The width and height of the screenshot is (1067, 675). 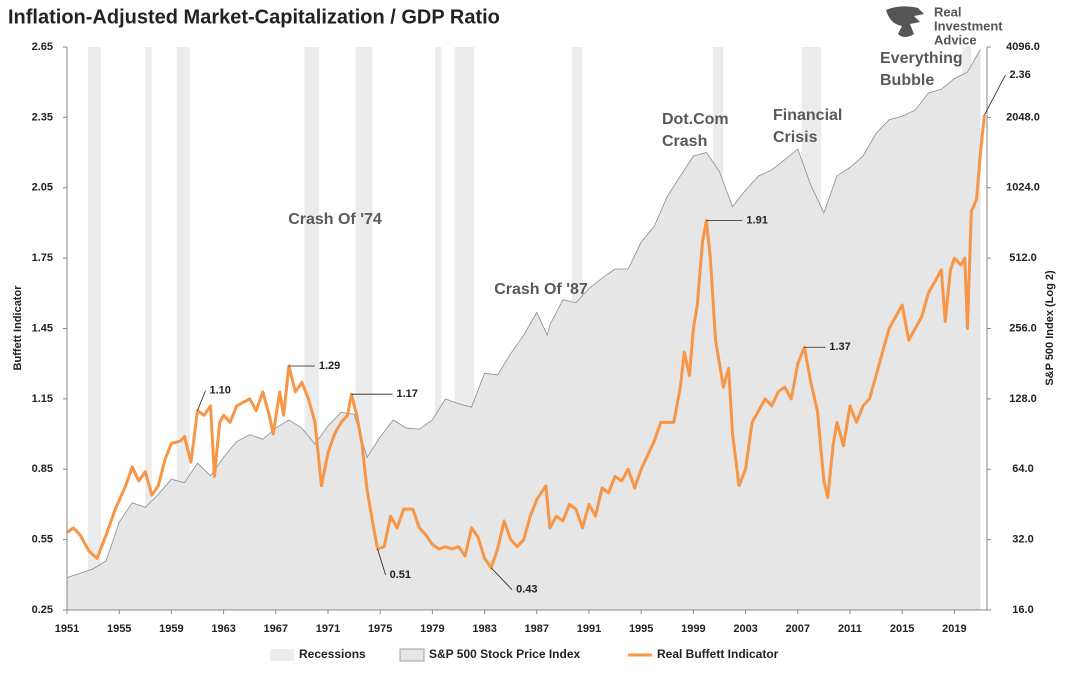 What do you see at coordinates (1022, 610) in the screenshot?
I see `y2-tick-label: 16.0` at bounding box center [1022, 610].